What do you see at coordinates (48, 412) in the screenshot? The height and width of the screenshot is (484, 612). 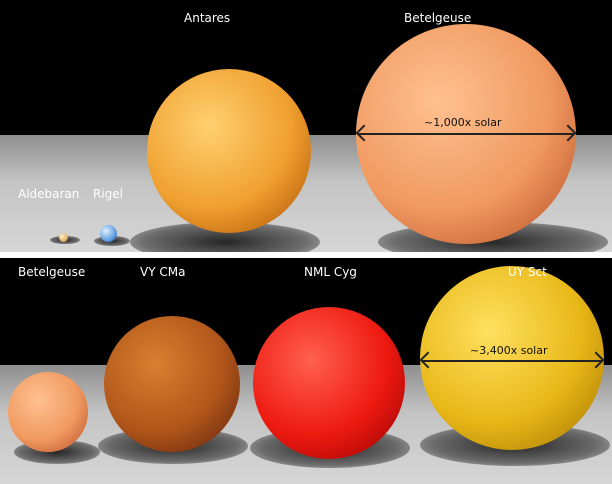 I see `star-betelgeuse` at bounding box center [48, 412].